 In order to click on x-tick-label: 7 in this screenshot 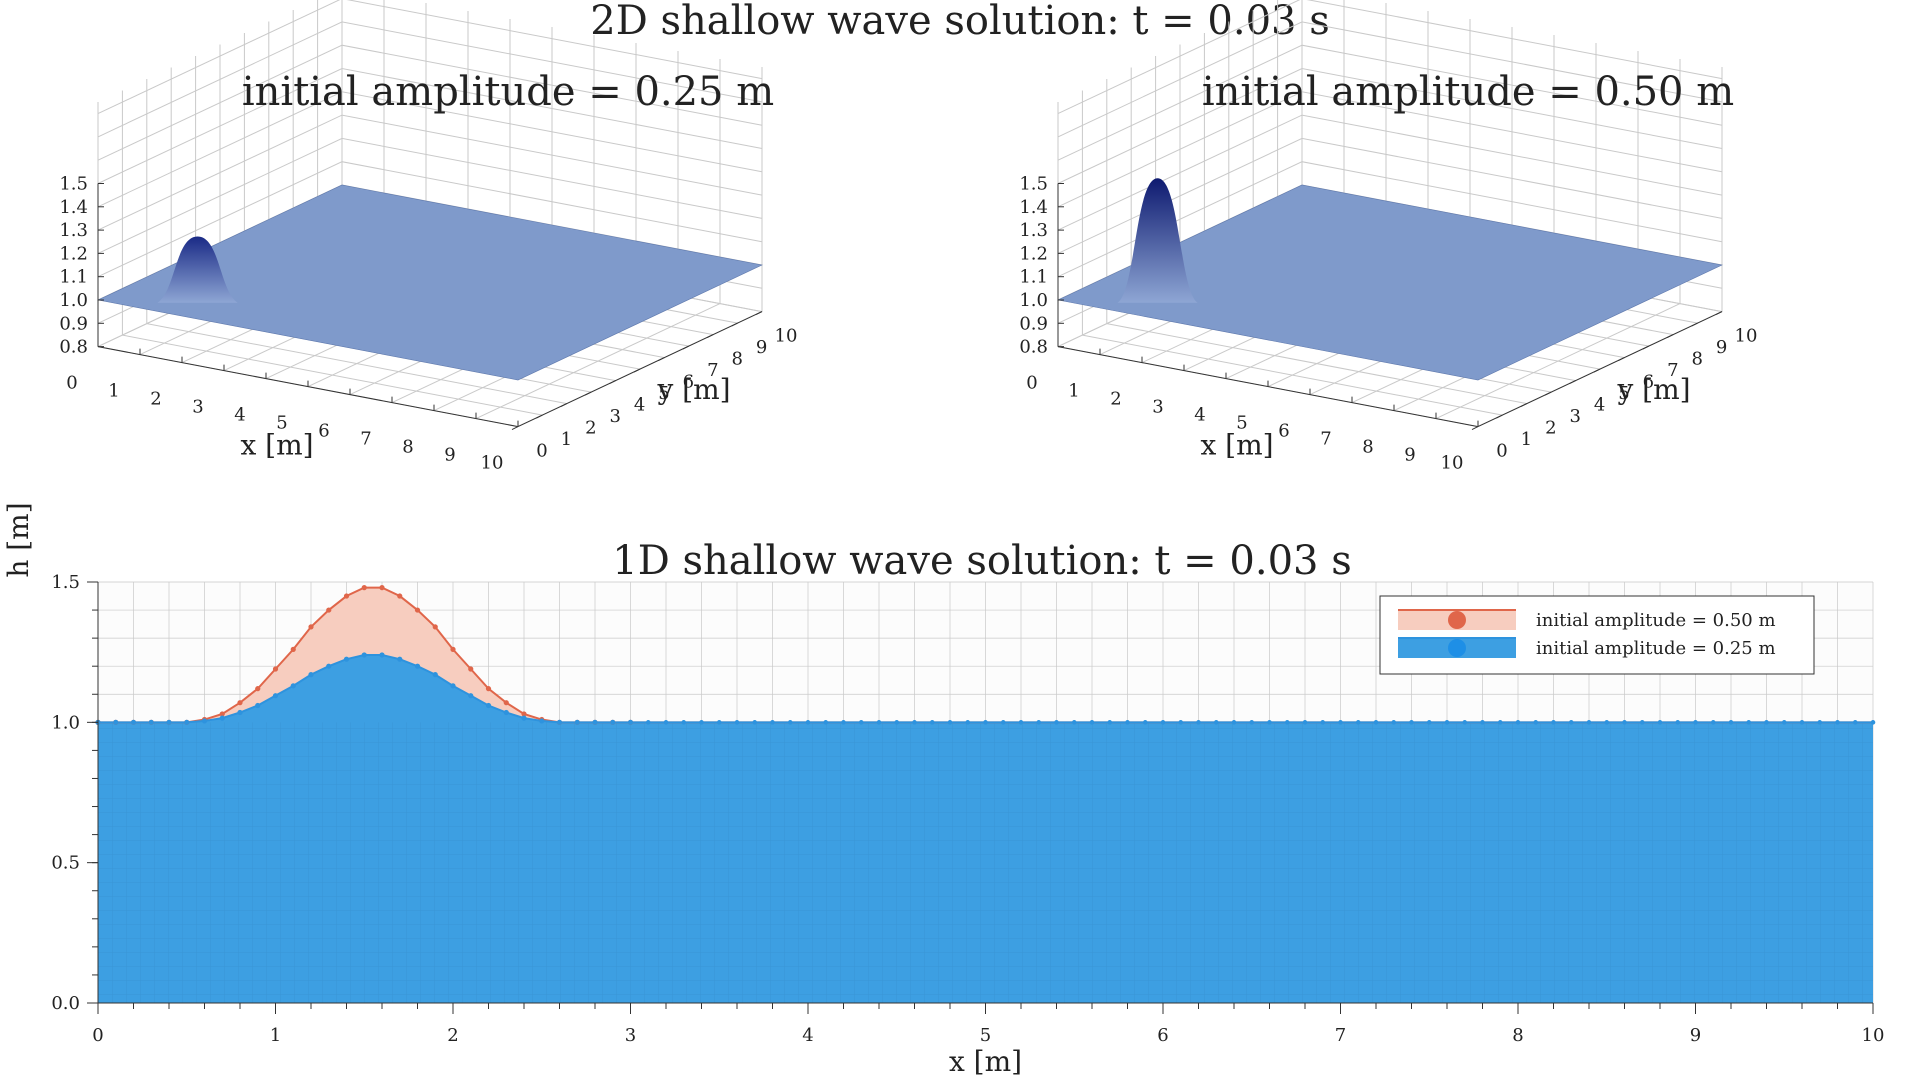, I will do `click(365, 439)`.